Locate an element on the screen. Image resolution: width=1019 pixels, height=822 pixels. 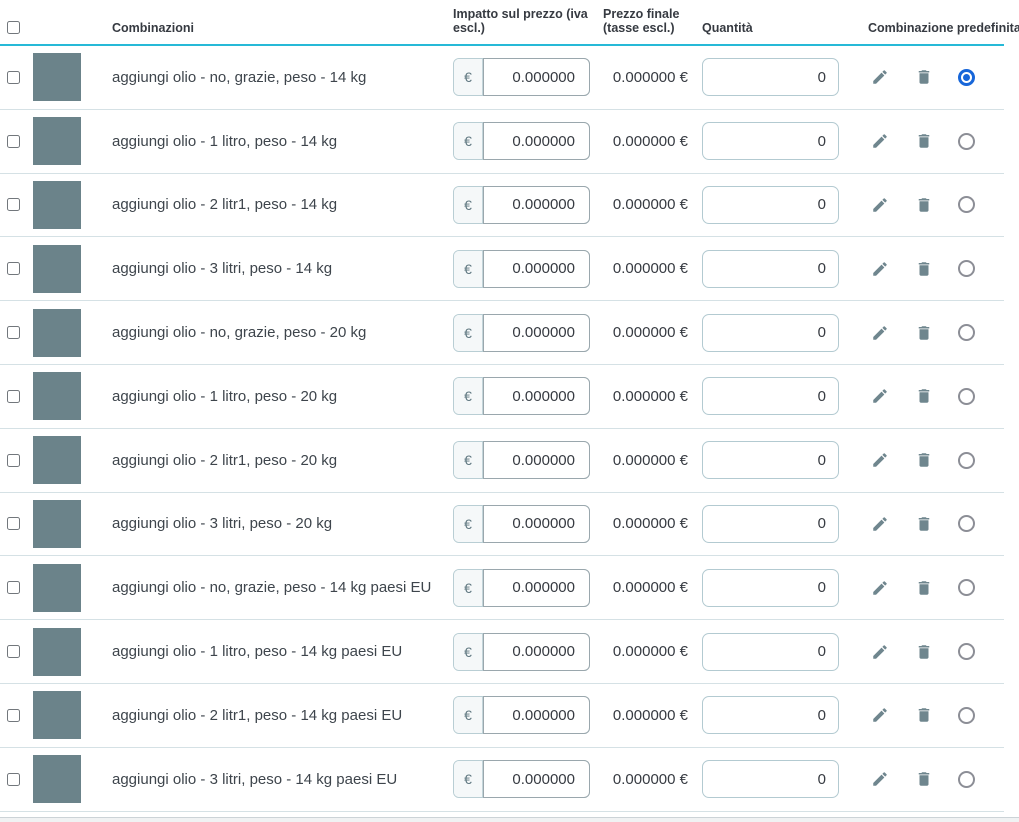
combination-label: aggiungi olio - 2 litr1, peso - 14 kg is located at coordinates (225, 205).